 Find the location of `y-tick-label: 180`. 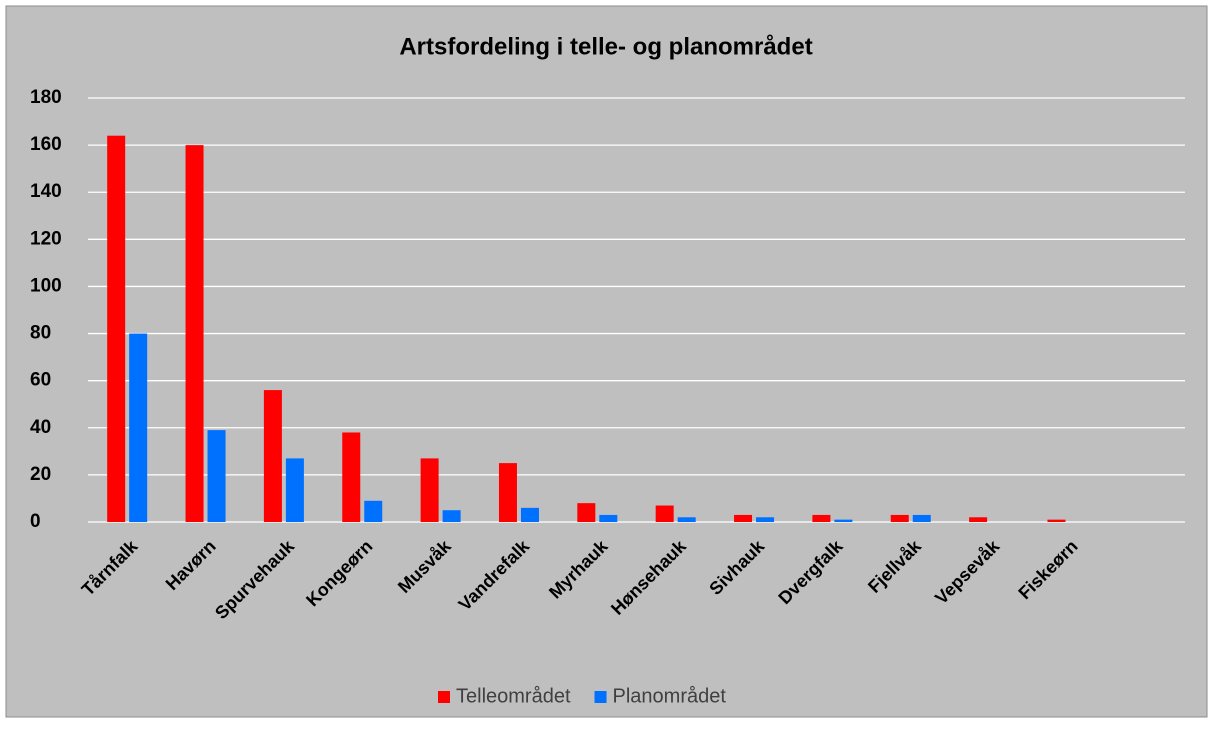

y-tick-label: 180 is located at coordinates (46, 97).